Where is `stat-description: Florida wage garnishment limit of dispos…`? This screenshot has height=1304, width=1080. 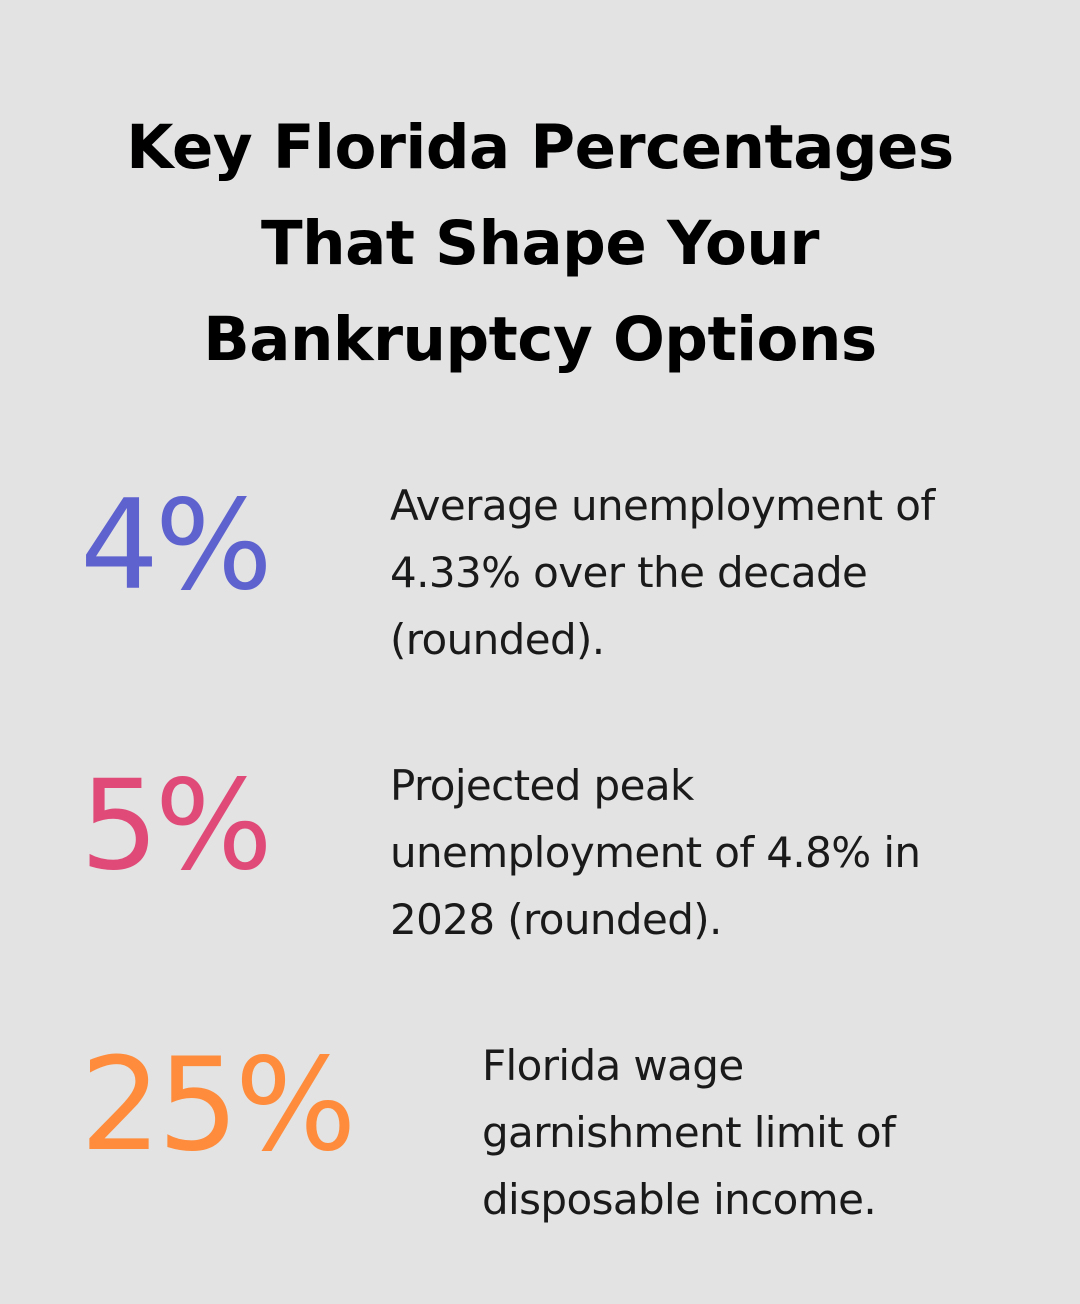 stat-description: Florida wage garnishment limit of dispos… is located at coordinates (689, 1132).